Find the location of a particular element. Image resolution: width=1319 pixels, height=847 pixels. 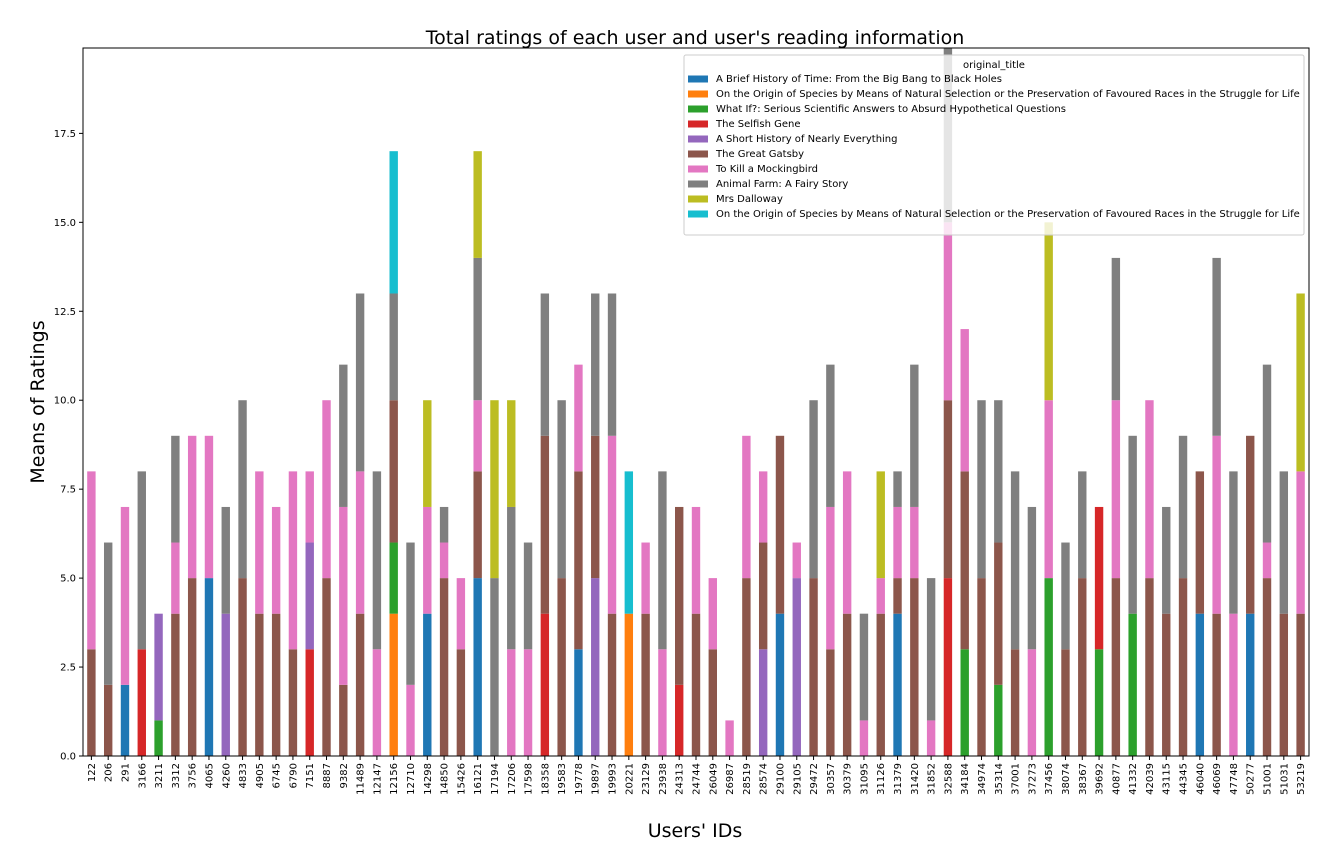

legend-label: Mrs Dalloway is located at coordinates (749, 199).